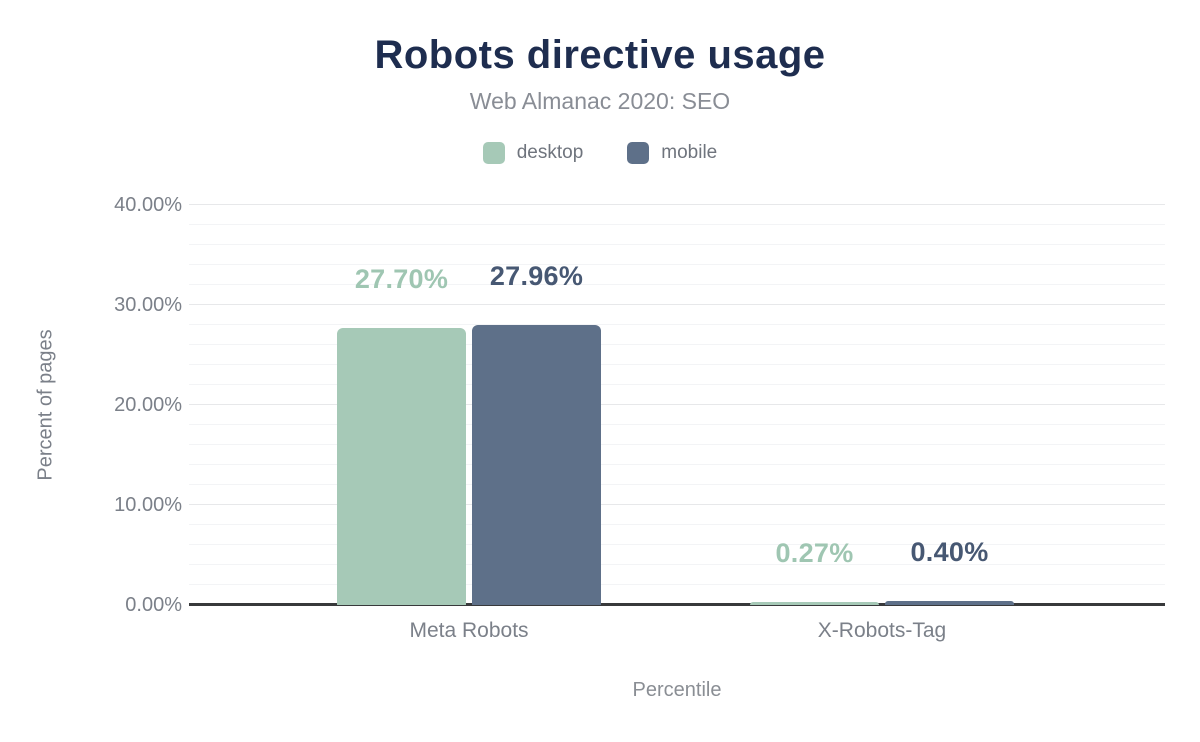 Image resolution: width=1200 pixels, height=742 pixels. I want to click on legend-label-mobile: mobile, so click(689, 152).